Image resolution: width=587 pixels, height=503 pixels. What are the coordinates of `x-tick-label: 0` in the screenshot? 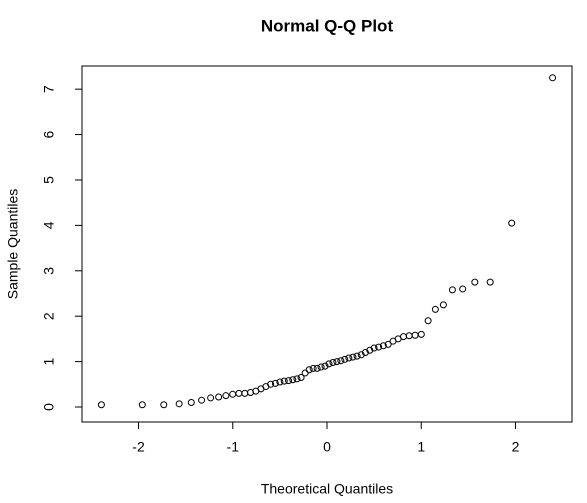 It's located at (327, 447).